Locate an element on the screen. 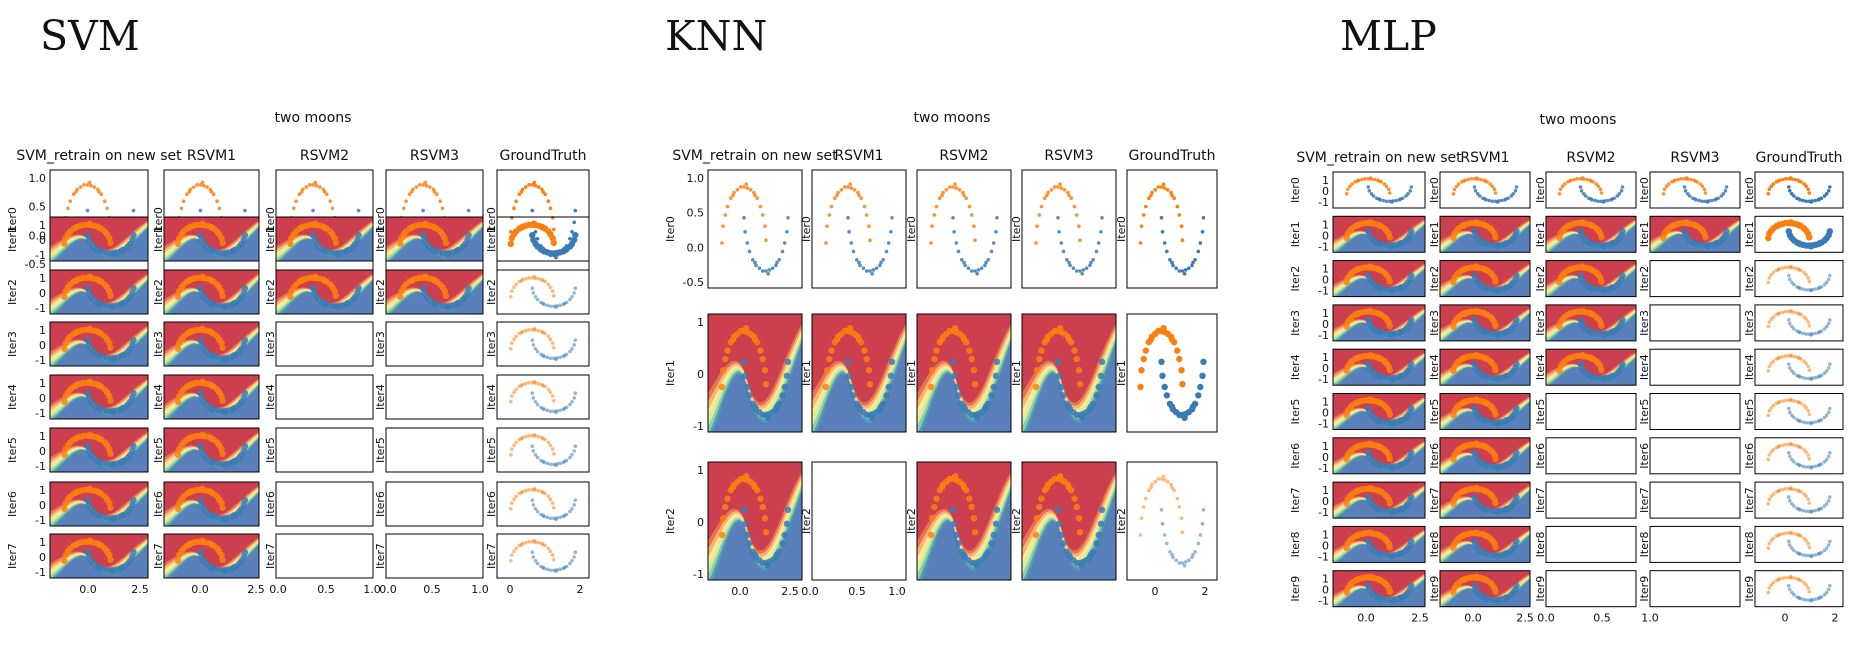  y-tick-label: 0.5 is located at coordinates (38, 207).